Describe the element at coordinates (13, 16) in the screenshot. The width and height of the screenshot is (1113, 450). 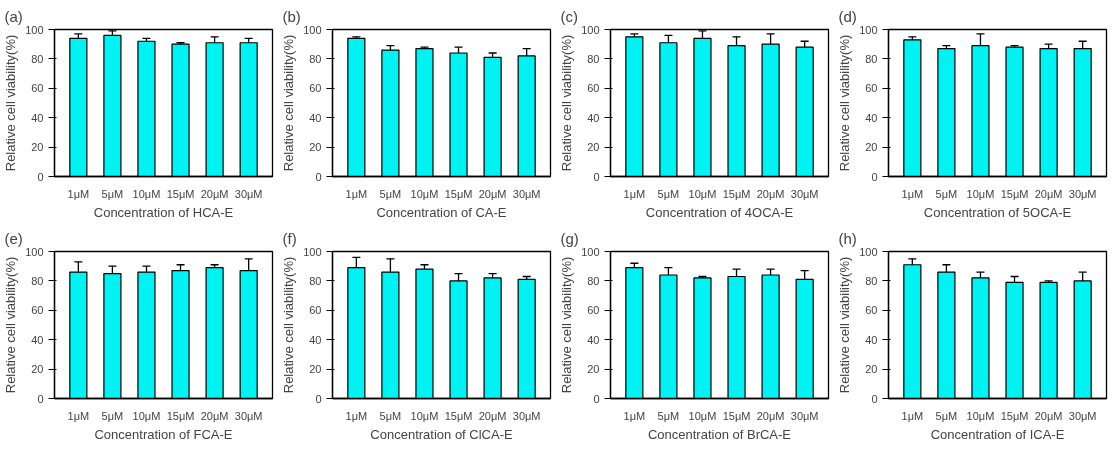
I see `chart-title: (a)` at that location.